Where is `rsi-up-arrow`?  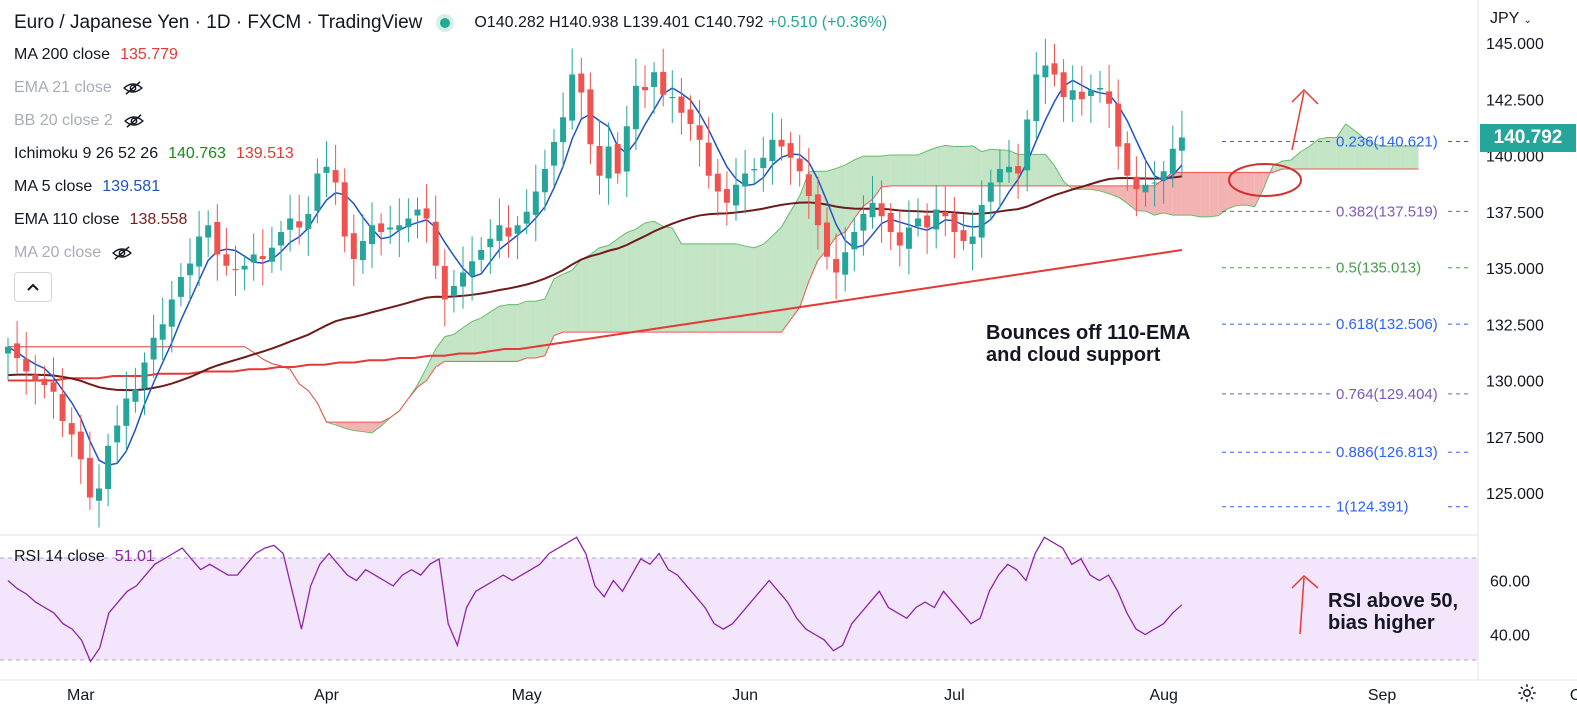 rsi-up-arrow is located at coordinates (1302, 606).